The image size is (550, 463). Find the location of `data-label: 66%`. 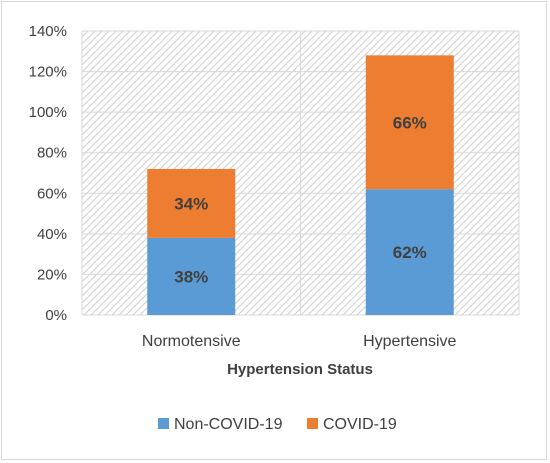

data-label: 66% is located at coordinates (410, 122).